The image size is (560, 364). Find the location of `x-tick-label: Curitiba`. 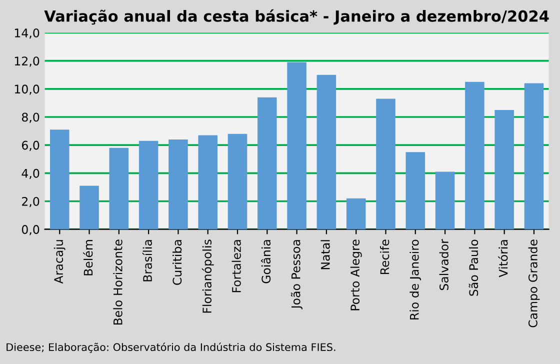

x-tick-label: Curitiba is located at coordinates (177, 262).